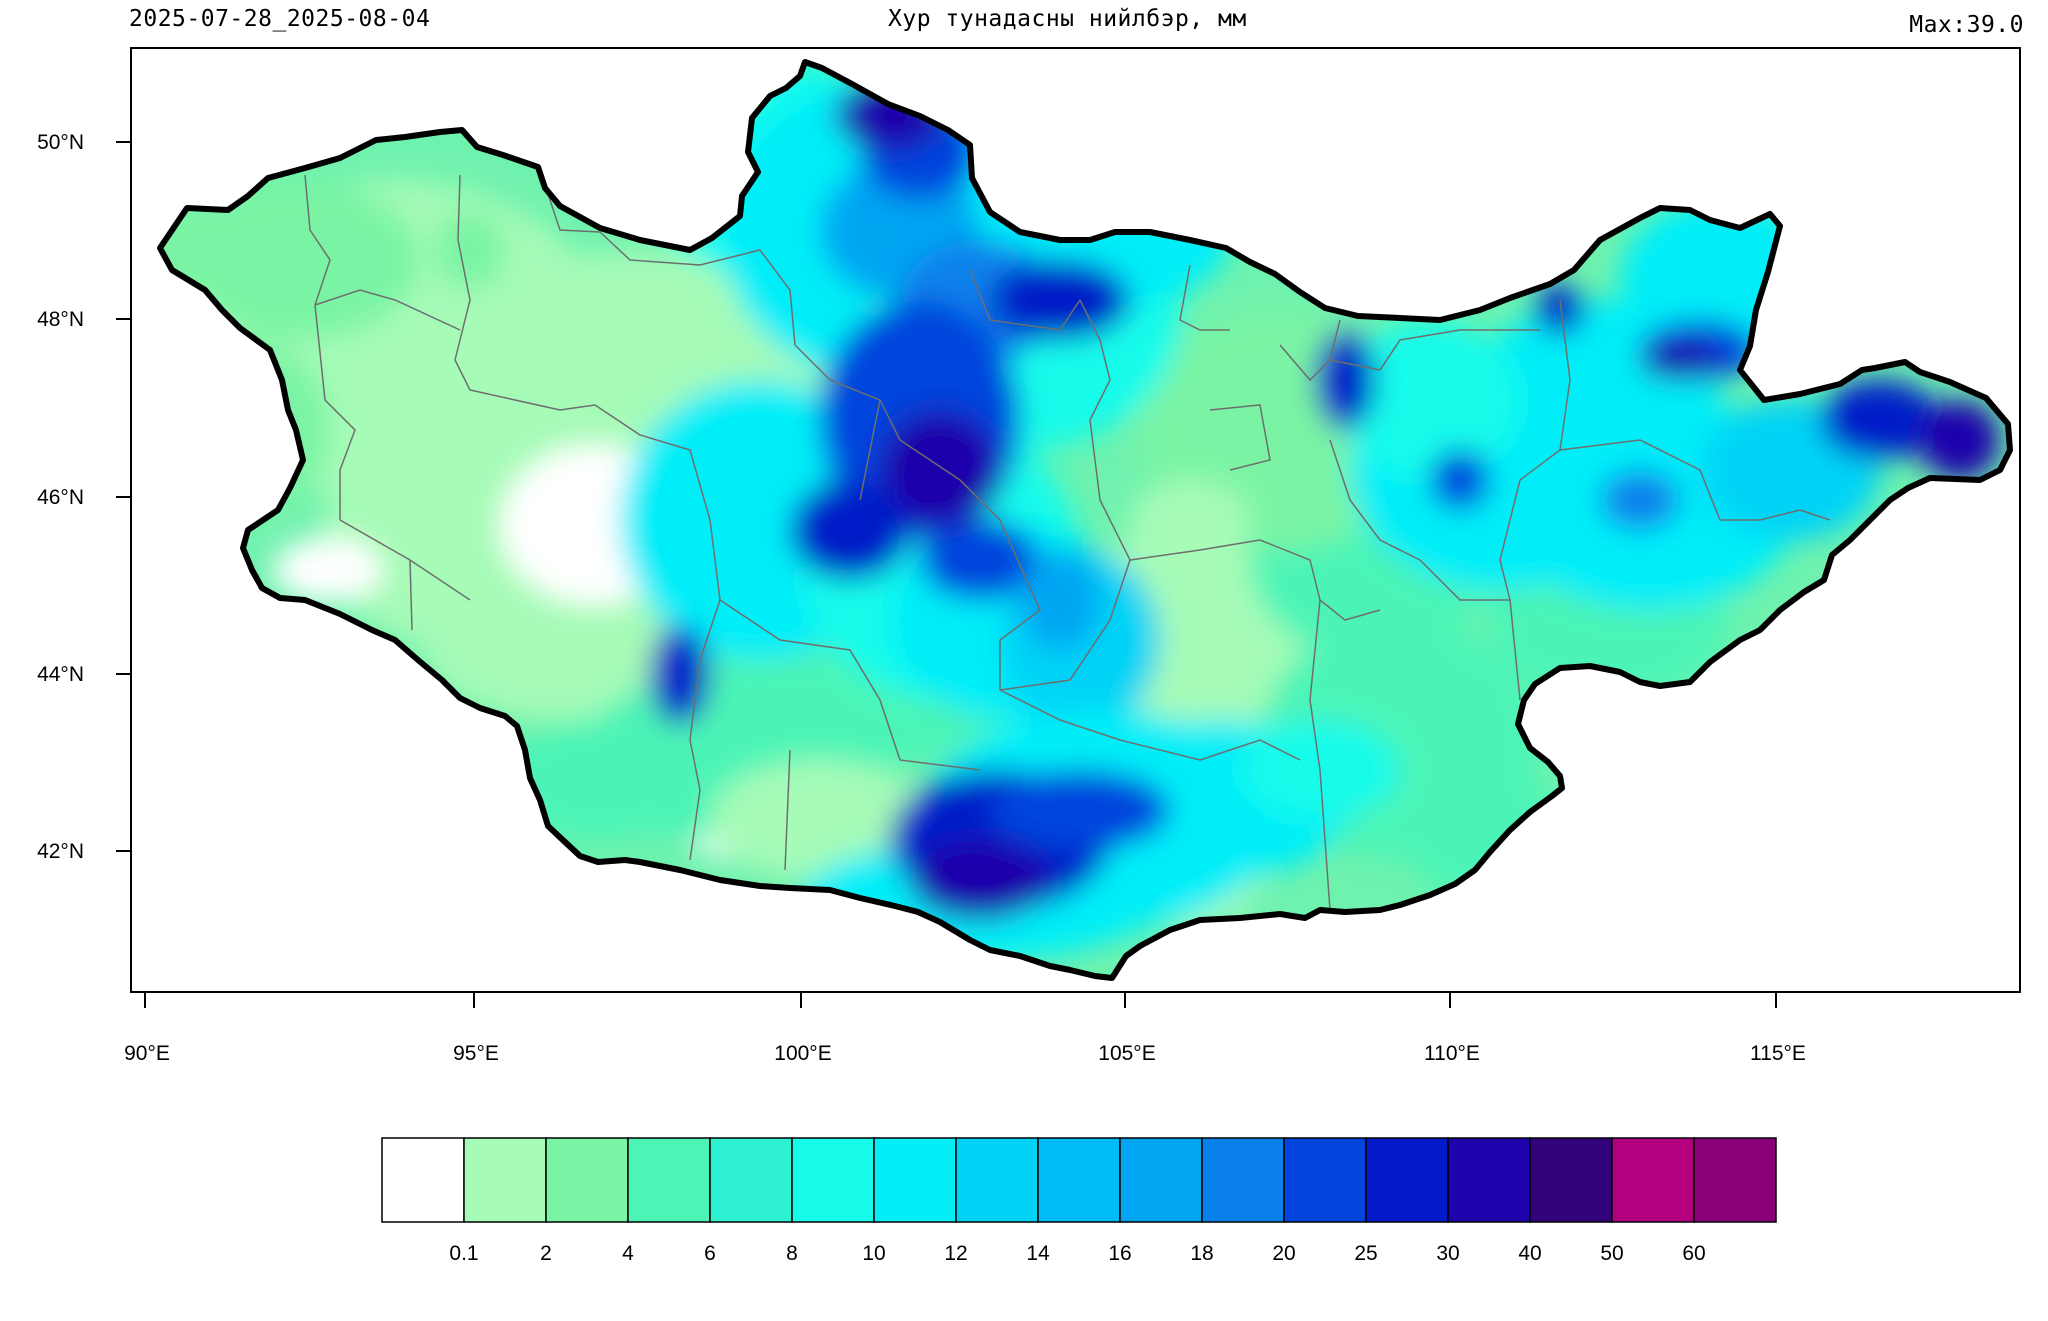 This screenshot has width=2048, height=1321. Describe the element at coordinates (873, 1253) in the screenshot. I see `legend-label: 10` at that location.